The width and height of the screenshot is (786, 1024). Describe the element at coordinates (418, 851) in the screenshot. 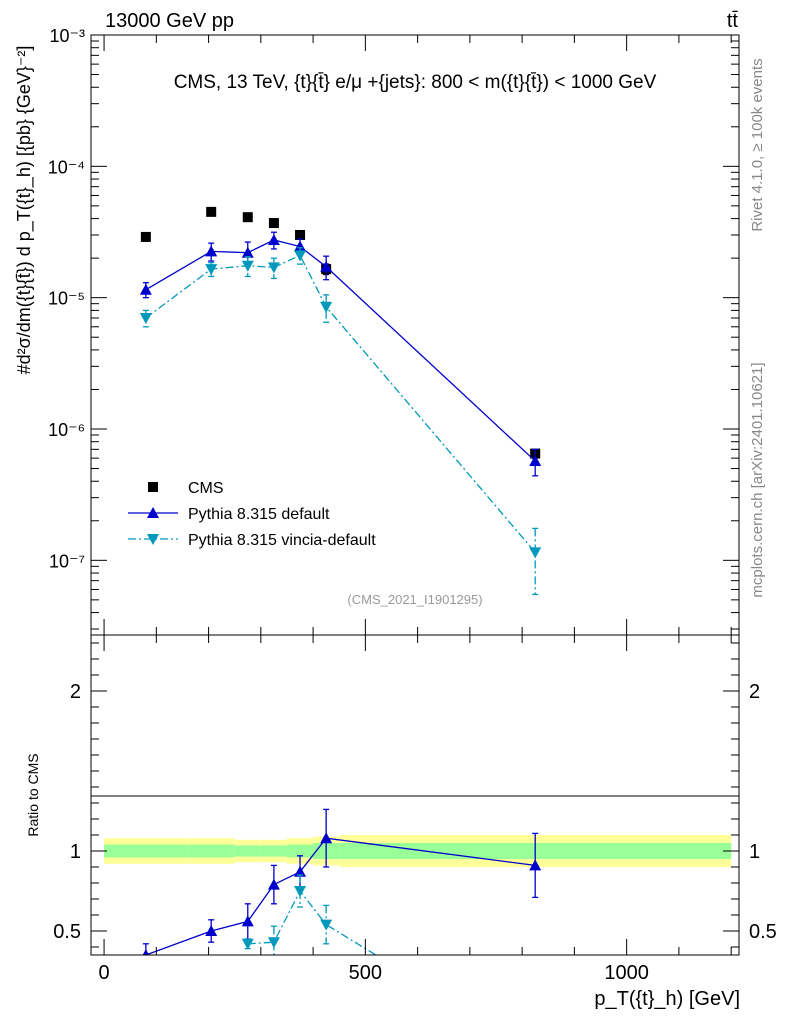

I see `ratio-uncertainty-band` at that location.